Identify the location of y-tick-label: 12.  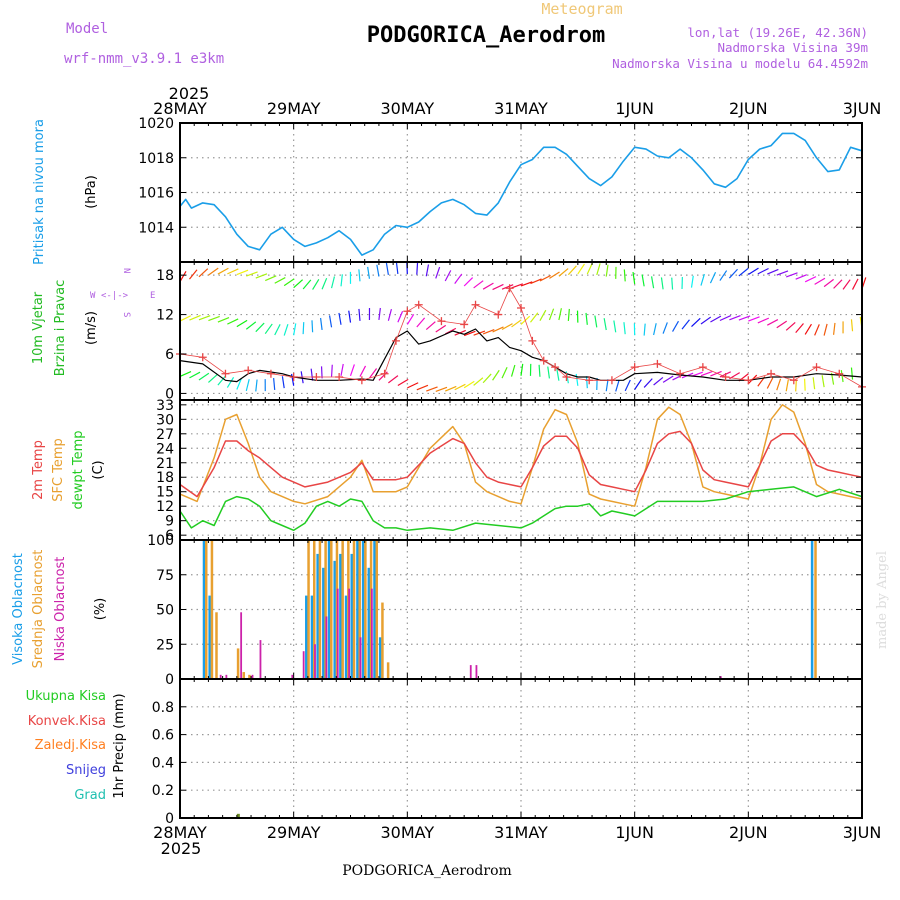
(165, 316).